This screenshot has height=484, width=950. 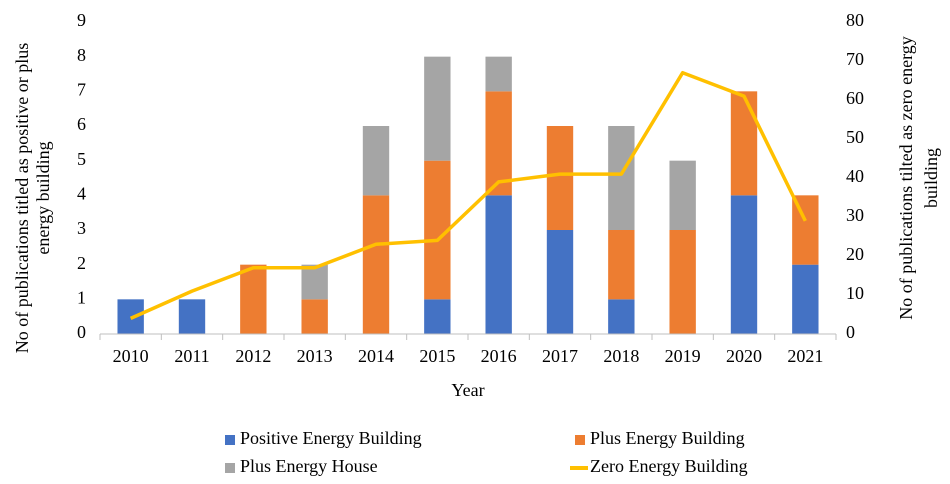 I want to click on x-tick-label: 2017, so click(x=560, y=356).